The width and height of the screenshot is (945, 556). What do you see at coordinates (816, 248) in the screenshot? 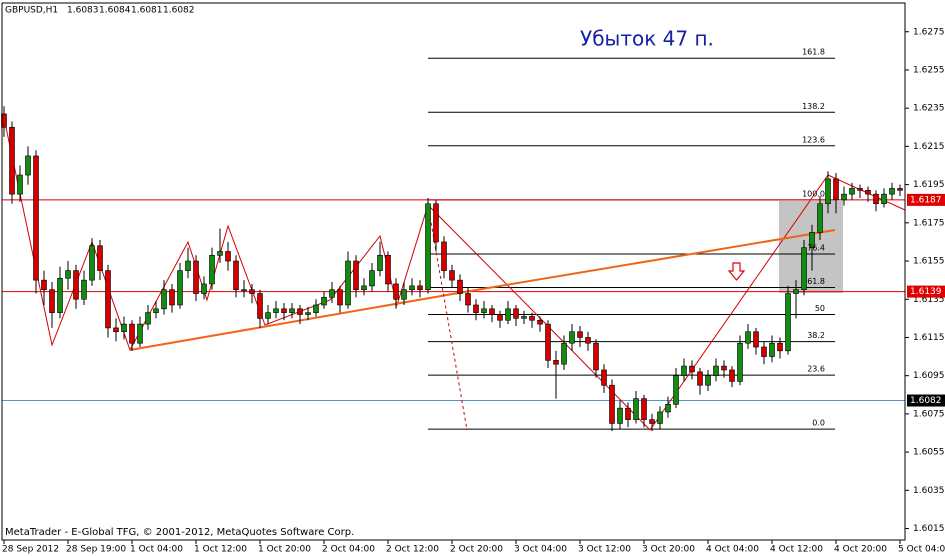
I see `fib-label: 76.4` at bounding box center [816, 248].